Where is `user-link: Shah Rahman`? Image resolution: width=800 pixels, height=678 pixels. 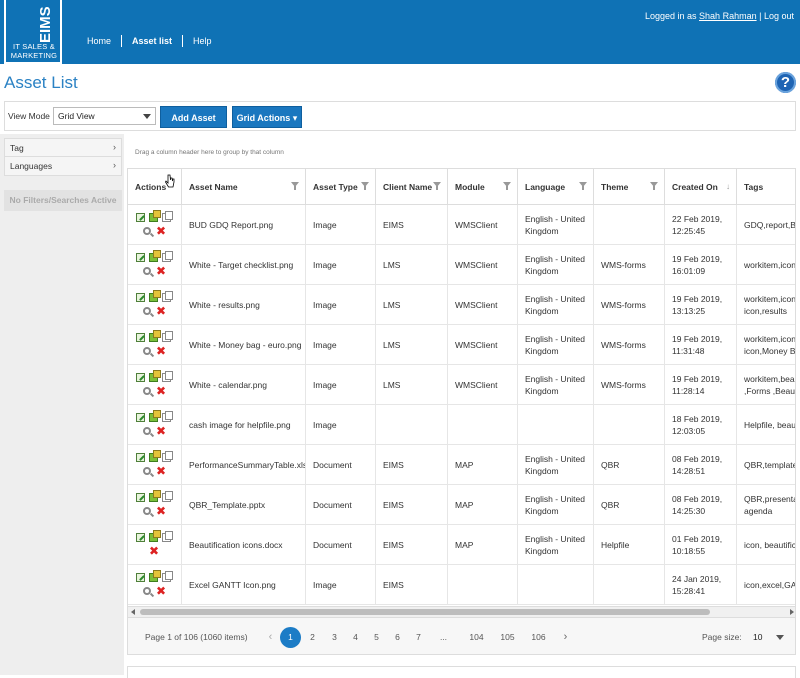
user-link: Shah Rahman is located at coordinates (728, 16).